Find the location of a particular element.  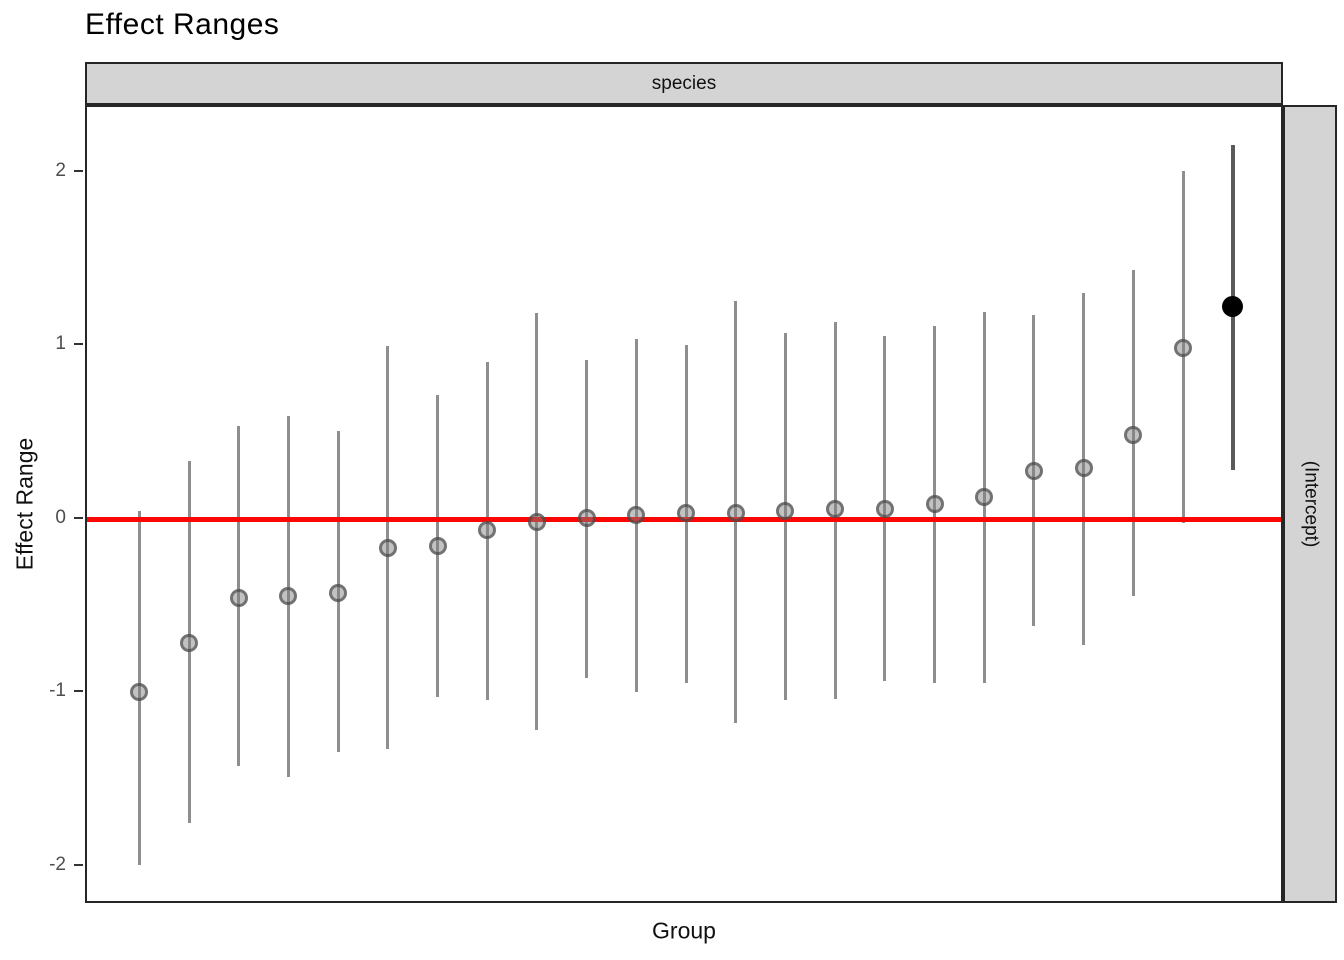

y-tick-label: 1 is located at coordinates (60, 344).